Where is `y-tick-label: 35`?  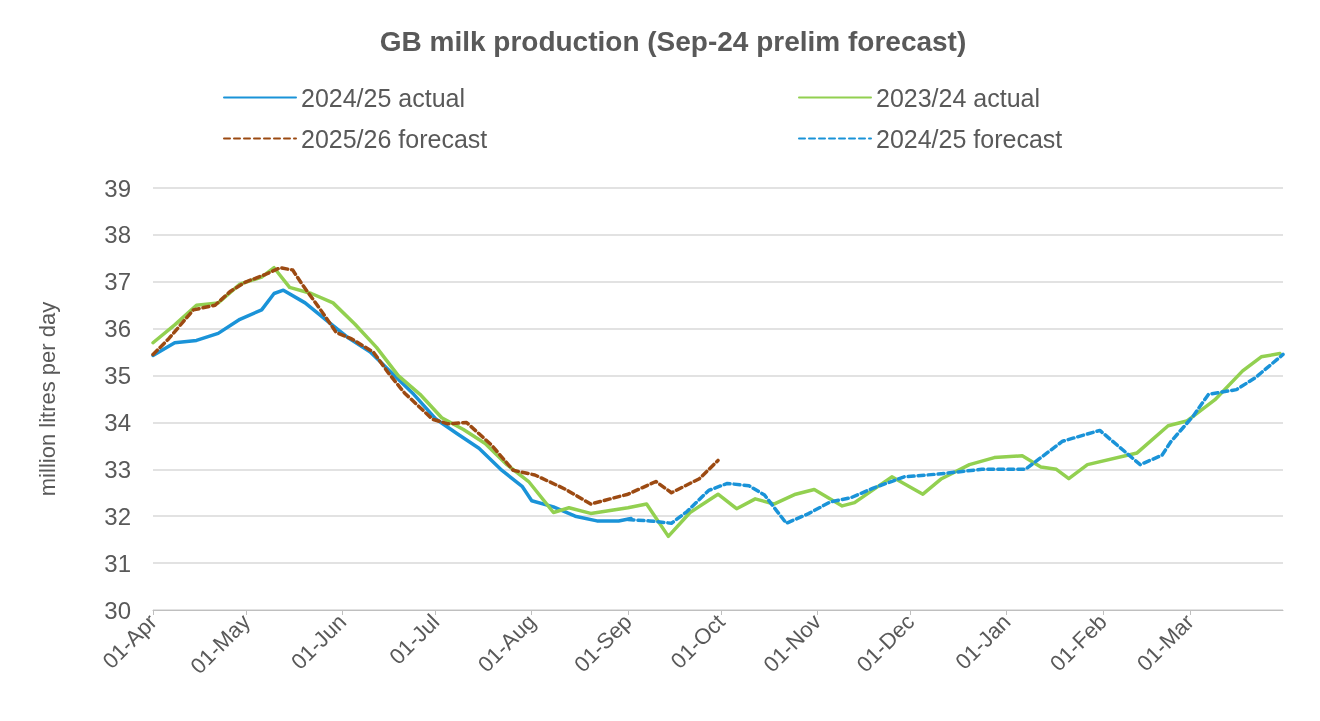 y-tick-label: 35 is located at coordinates (117, 376).